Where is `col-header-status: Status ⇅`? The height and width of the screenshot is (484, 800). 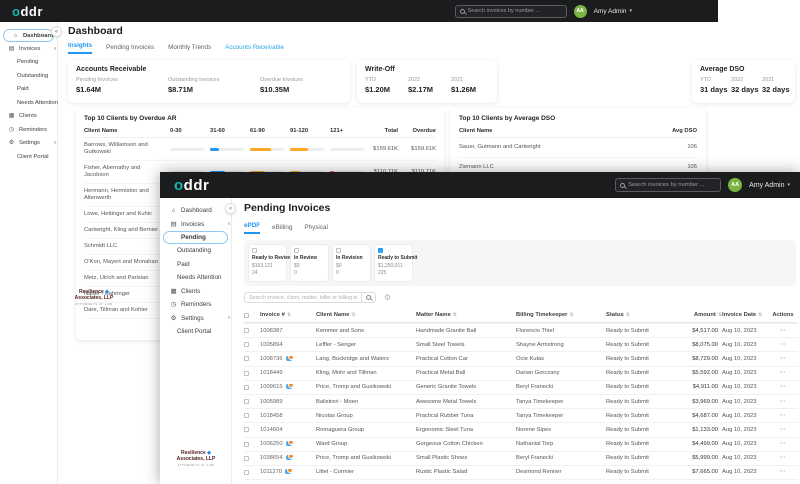
col-header-status: Status ⇅ is located at coordinates (641, 315).